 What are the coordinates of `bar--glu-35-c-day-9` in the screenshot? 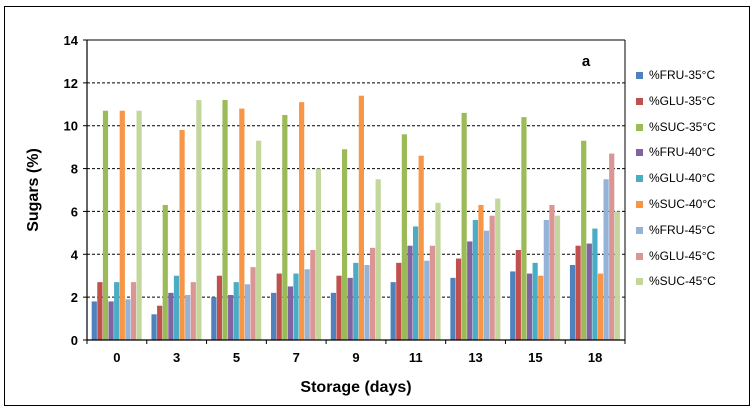 It's located at (339, 307).